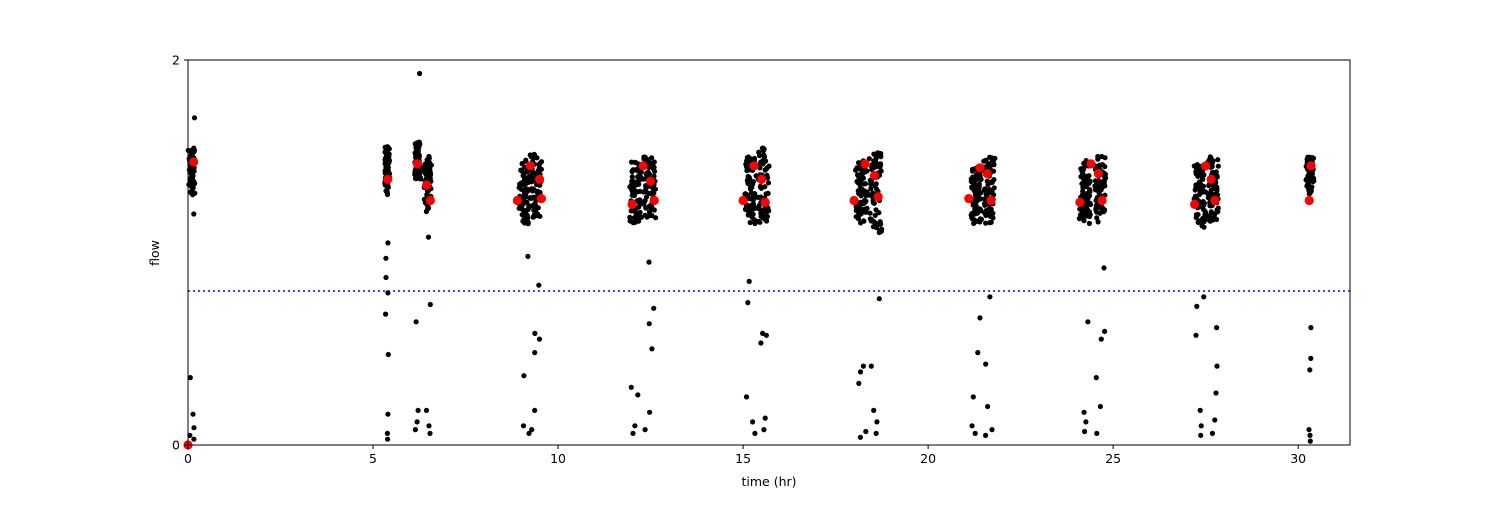  What do you see at coordinates (154, 253) in the screenshot?
I see `y-axis-label: flow` at bounding box center [154, 253].